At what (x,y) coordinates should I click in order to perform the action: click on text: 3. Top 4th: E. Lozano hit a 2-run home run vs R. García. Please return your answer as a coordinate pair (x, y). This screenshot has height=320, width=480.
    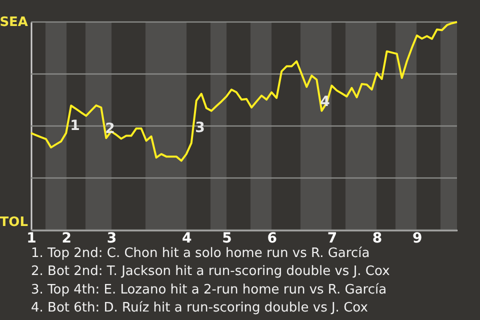
    Looking at the image, I should click on (209, 290).